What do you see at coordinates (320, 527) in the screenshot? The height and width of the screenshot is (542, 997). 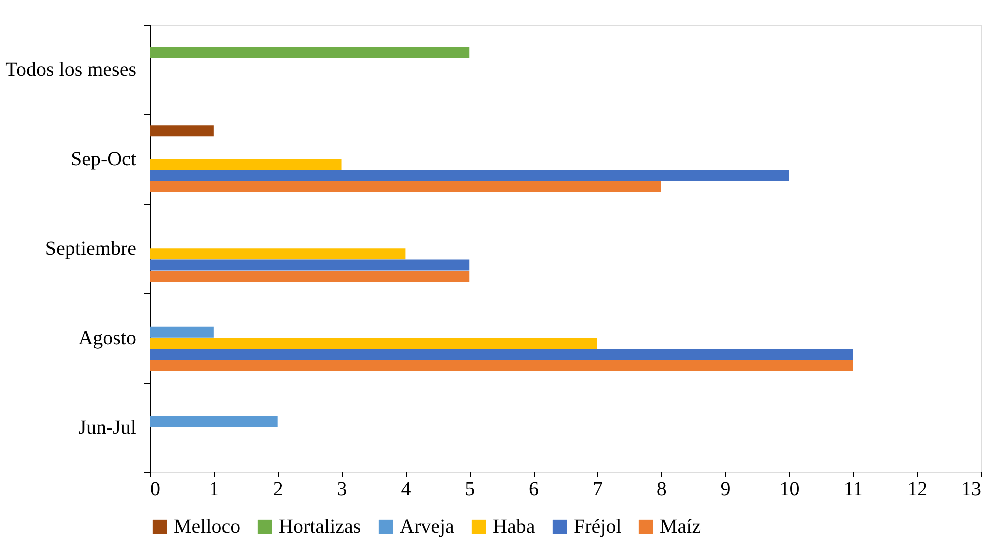 I see `legend-label: Hortalizas` at bounding box center [320, 527].